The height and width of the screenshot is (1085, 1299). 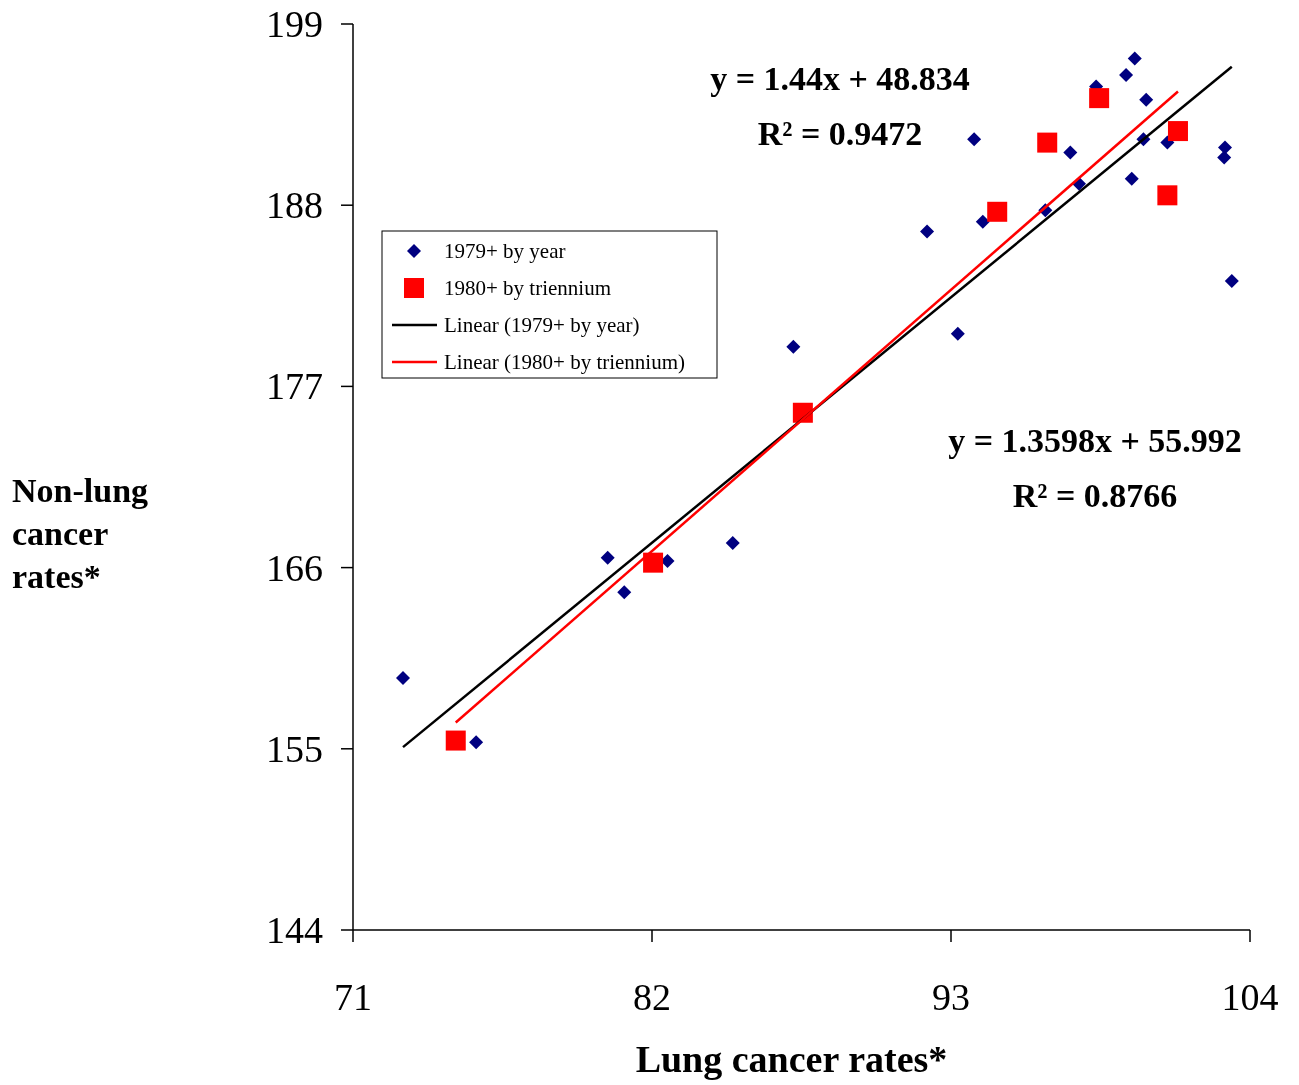 What do you see at coordinates (840, 78) in the screenshot?
I see `annotation: y = 1.44x + 48.834` at bounding box center [840, 78].